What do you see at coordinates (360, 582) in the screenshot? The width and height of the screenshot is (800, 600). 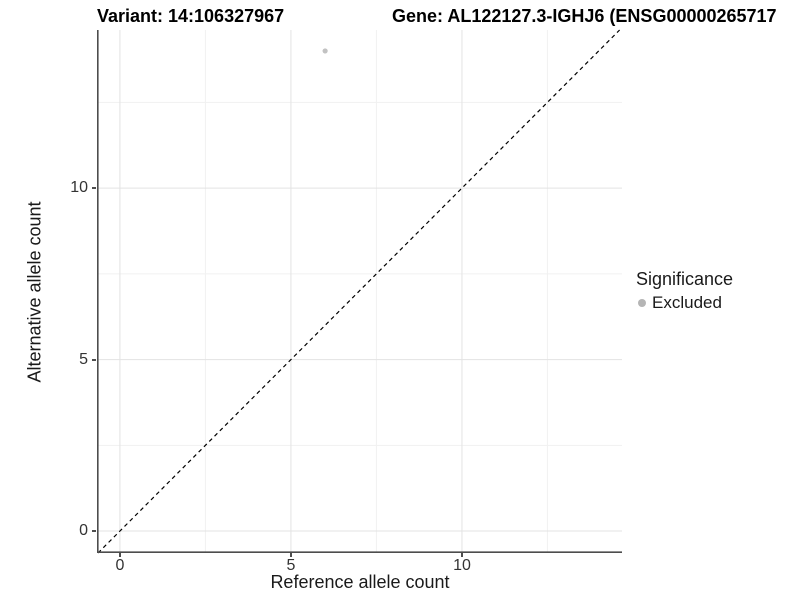 I see `x-axis-title: Reference allele count` at bounding box center [360, 582].